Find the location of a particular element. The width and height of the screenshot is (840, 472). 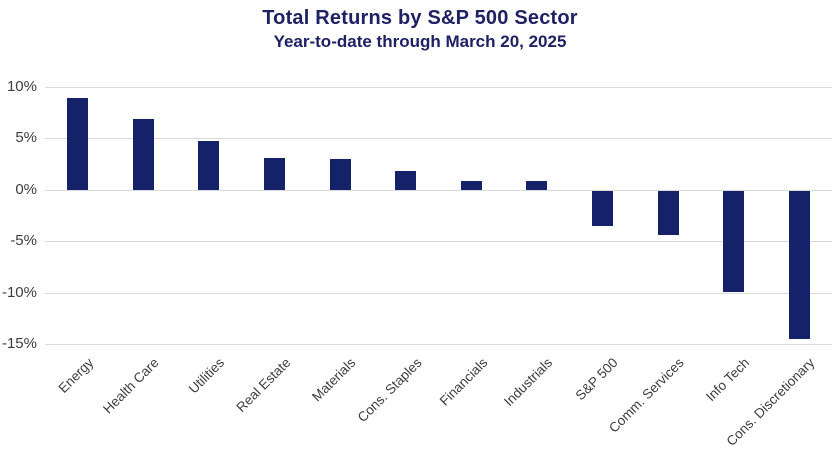

chart-title: Total Returns by S&P 500 Sector is located at coordinates (420, 18).